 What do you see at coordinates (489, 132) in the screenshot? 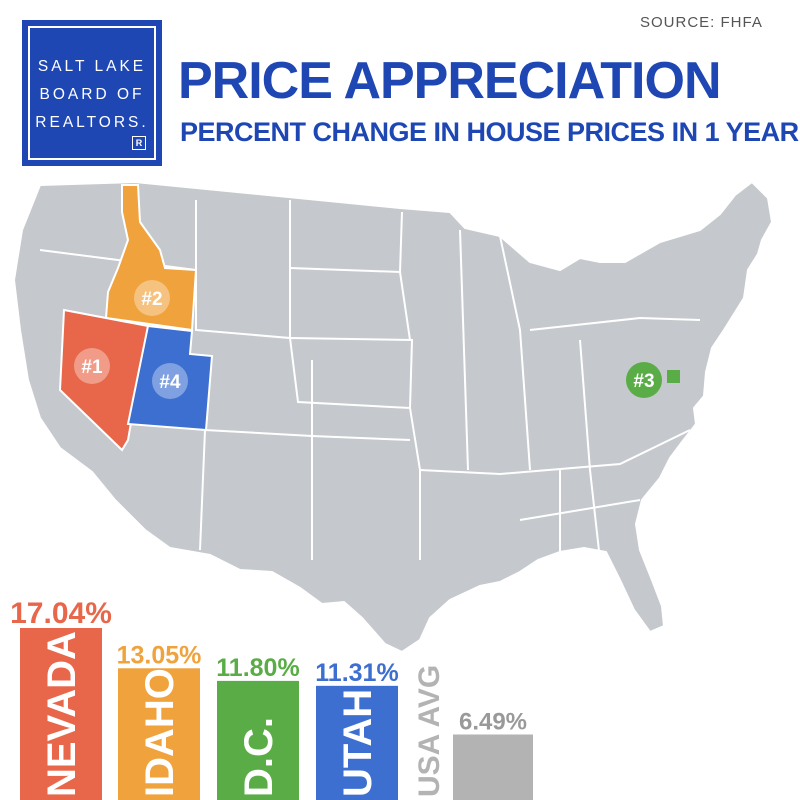
I see `page-subtitle: PERCENT CHANGE IN HOUSE PRICES IN 1 YEAR` at bounding box center [489, 132].